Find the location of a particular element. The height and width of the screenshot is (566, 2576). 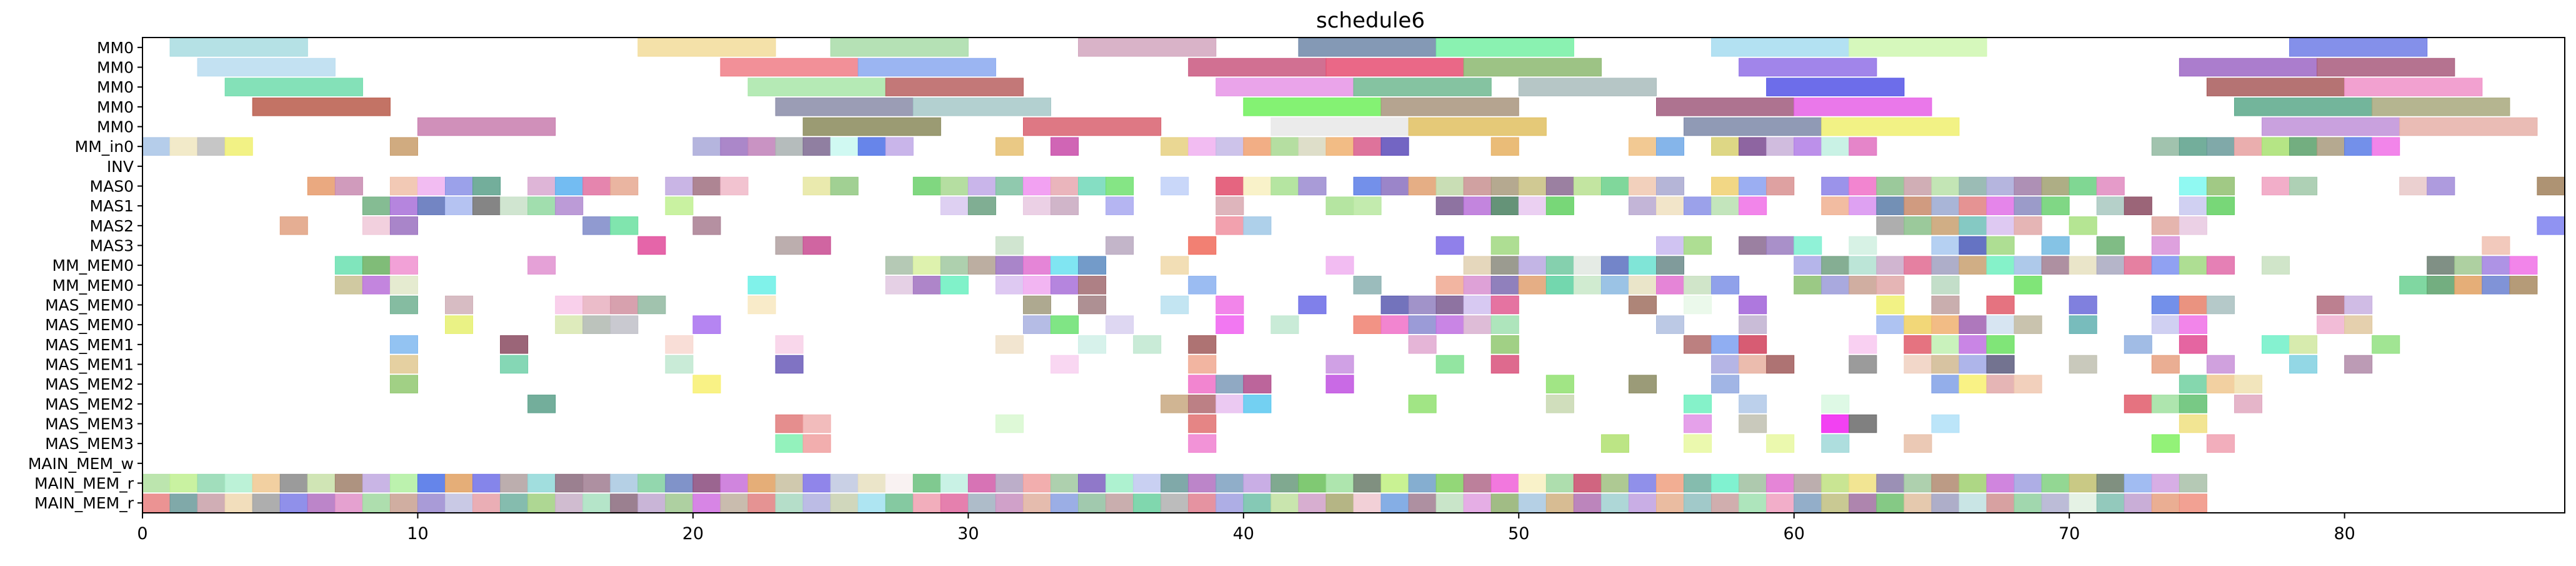

y-tick-label-6: INV is located at coordinates (120, 167).